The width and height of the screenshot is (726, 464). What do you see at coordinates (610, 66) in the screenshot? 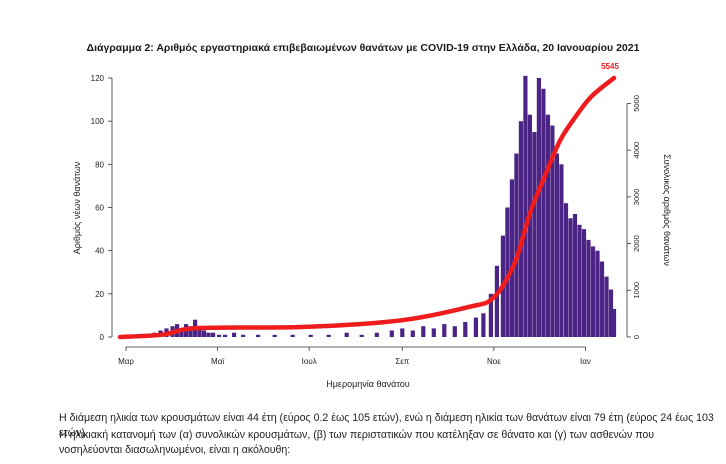
I see `cumulative-final-label: 5545` at bounding box center [610, 66].